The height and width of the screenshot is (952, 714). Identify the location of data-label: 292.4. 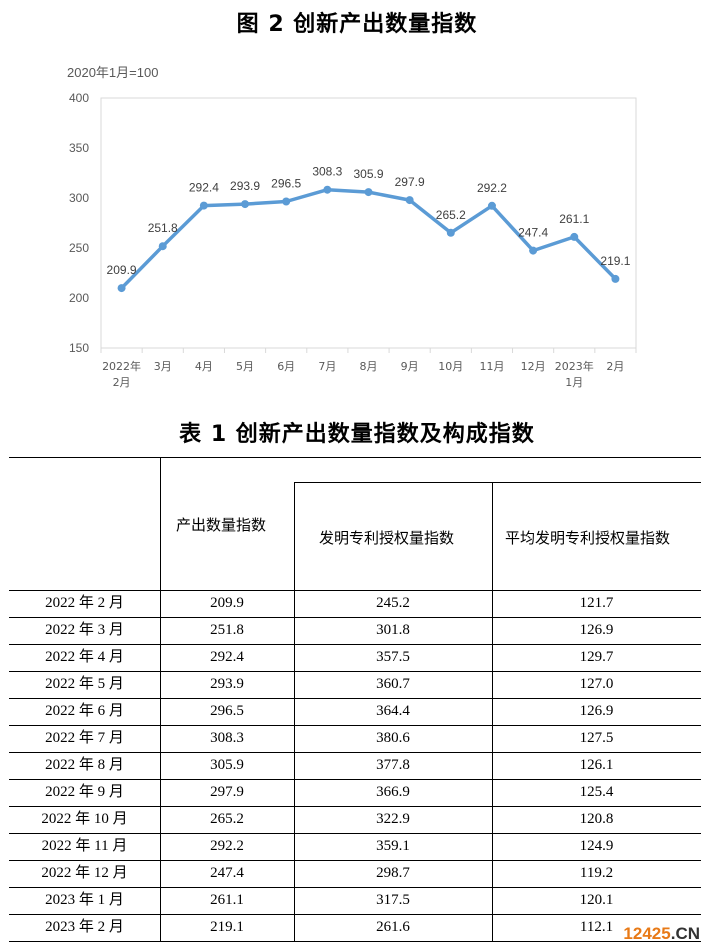
(204, 188).